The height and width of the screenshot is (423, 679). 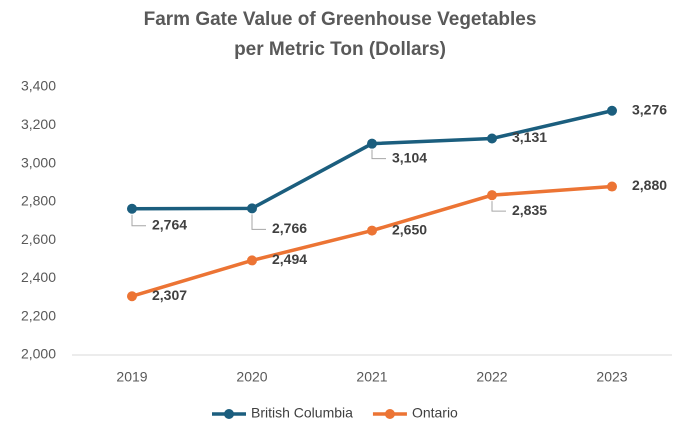 What do you see at coordinates (38, 354) in the screenshot?
I see `y-tick-label: 2,000` at bounding box center [38, 354].